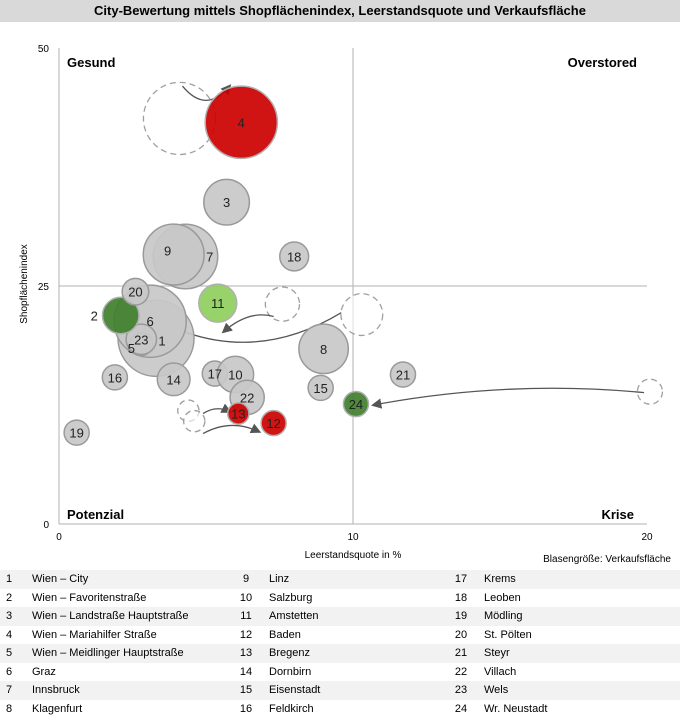 The height and width of the screenshot is (718, 680). What do you see at coordinates (173, 379) in the screenshot?
I see `city-bubble-label: 14` at bounding box center [173, 379].